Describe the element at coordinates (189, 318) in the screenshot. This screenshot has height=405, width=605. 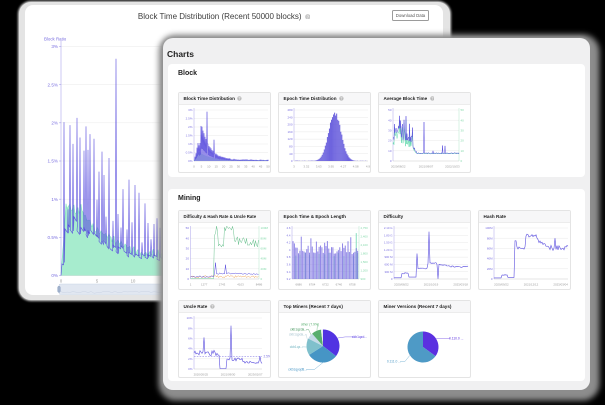
I see `svg-text: 10%` at that location.